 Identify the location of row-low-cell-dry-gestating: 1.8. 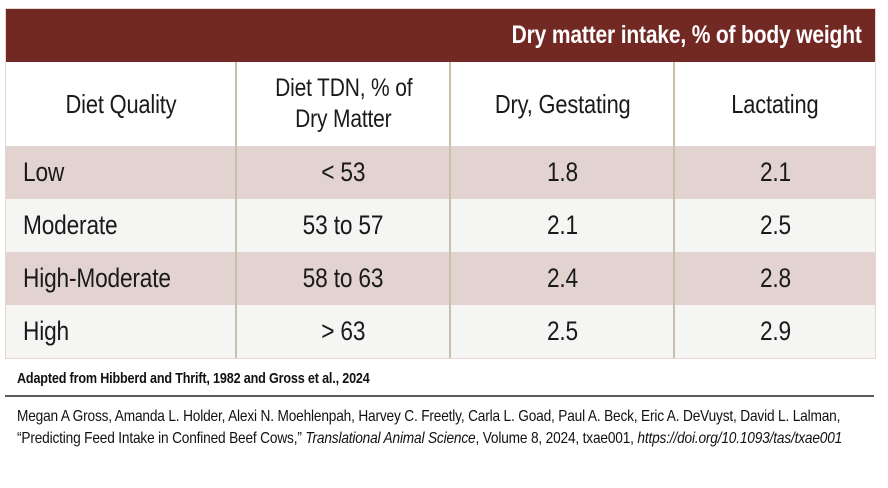
(561, 172).